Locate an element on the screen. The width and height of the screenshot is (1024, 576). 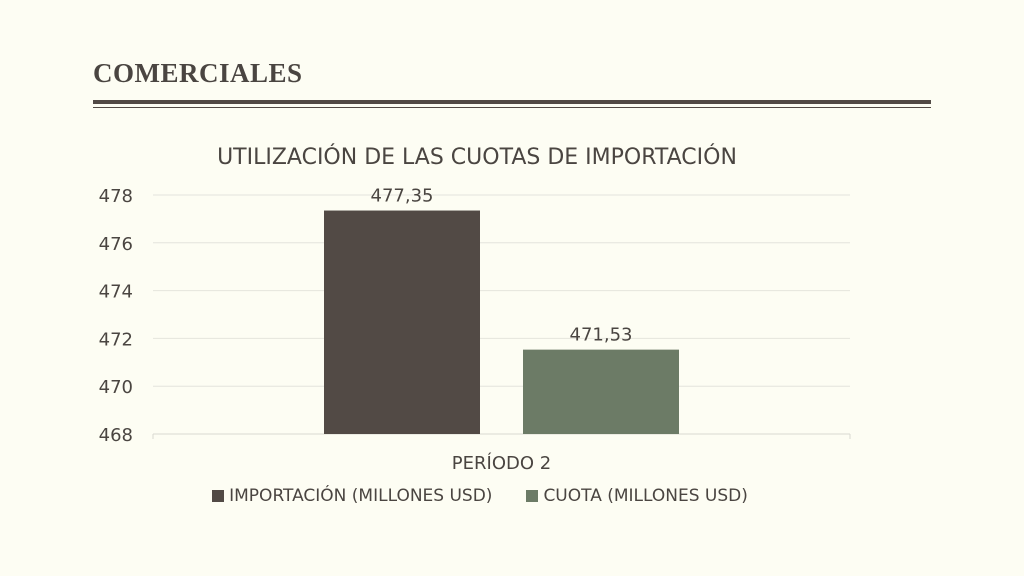
data-label: 477,35 is located at coordinates (402, 196).